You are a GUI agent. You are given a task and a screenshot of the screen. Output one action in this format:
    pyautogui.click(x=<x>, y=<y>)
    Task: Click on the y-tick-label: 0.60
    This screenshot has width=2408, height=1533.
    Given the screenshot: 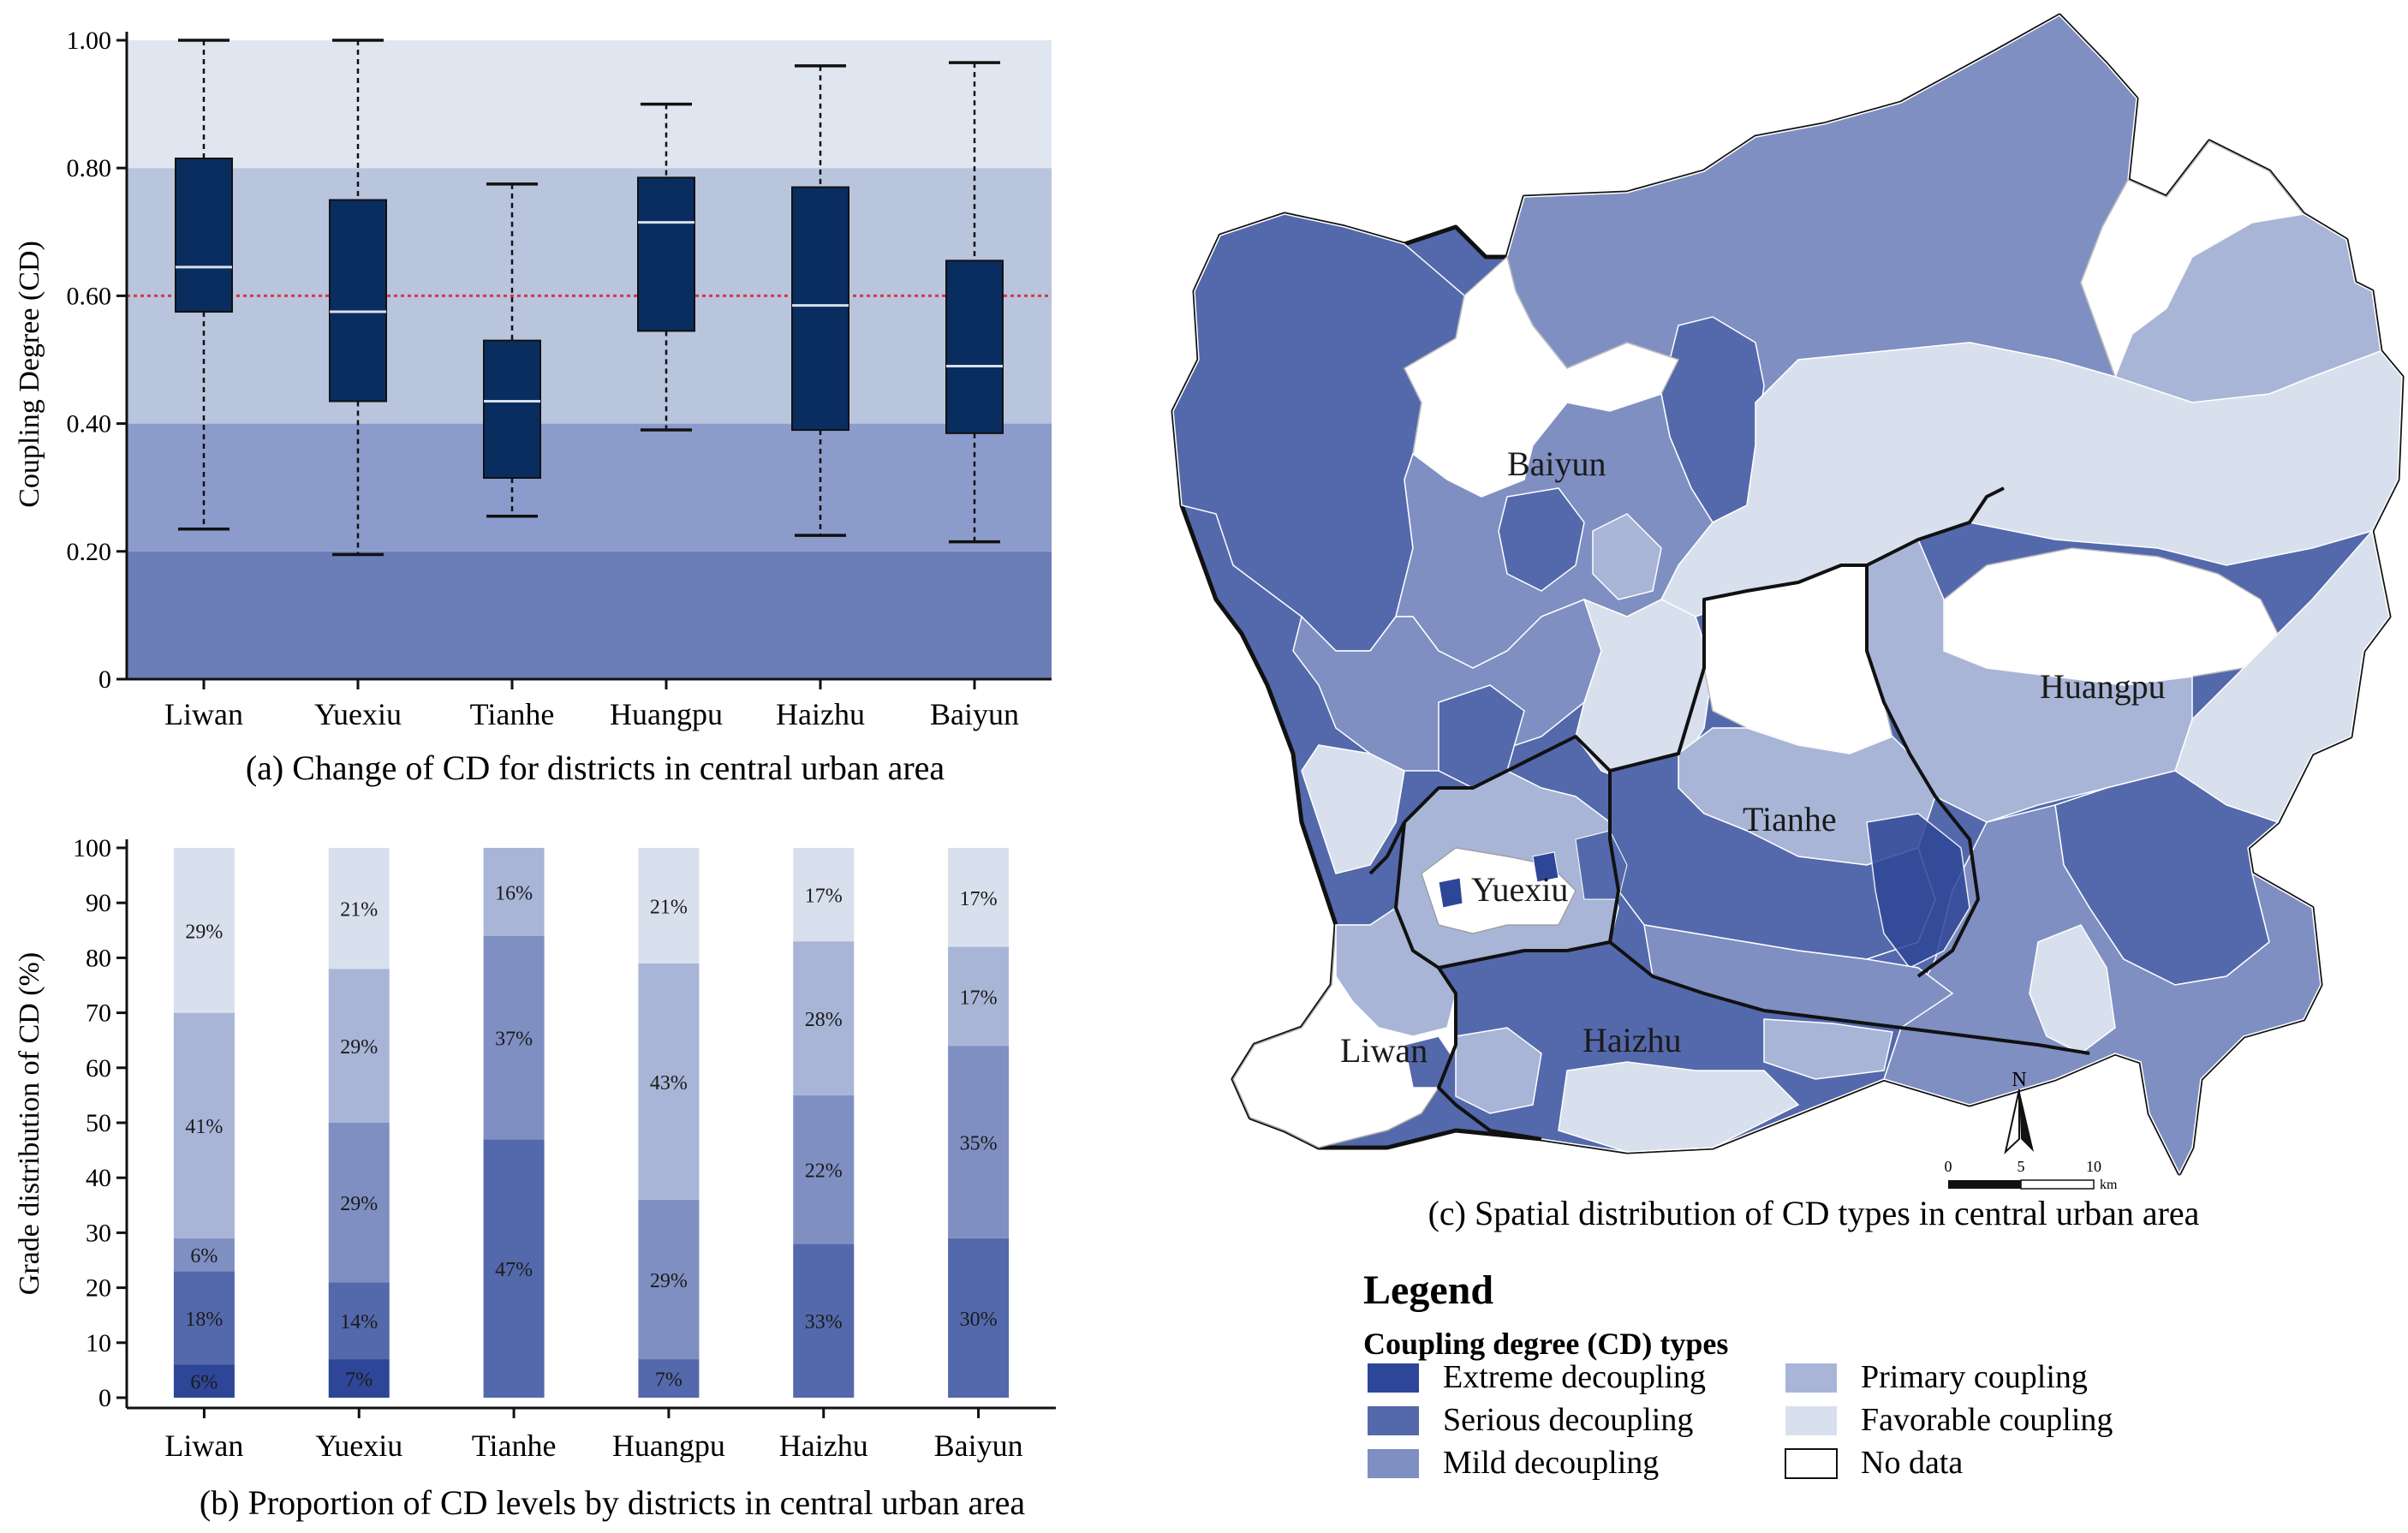 What is the action you would take?
    pyautogui.click(x=90, y=296)
    